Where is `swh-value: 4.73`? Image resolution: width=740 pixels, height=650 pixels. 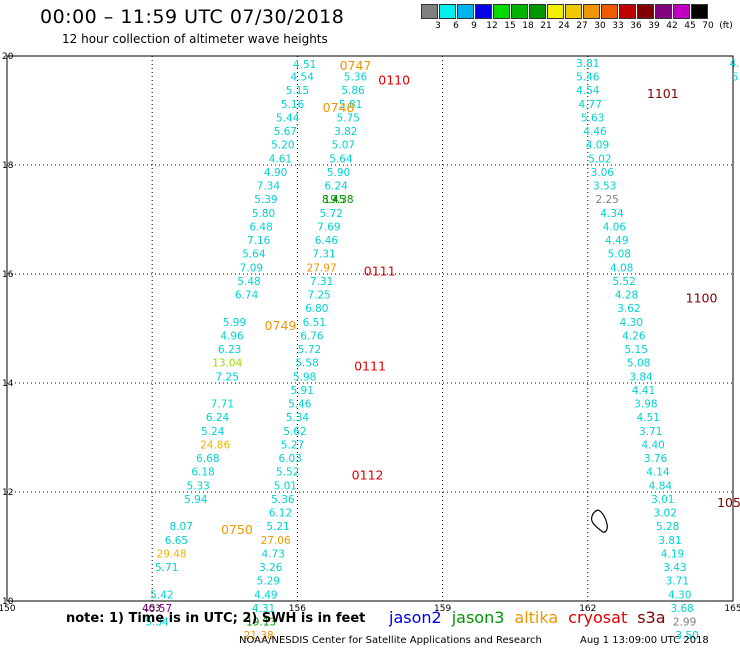
swh-value: 4.73 is located at coordinates (273, 554).